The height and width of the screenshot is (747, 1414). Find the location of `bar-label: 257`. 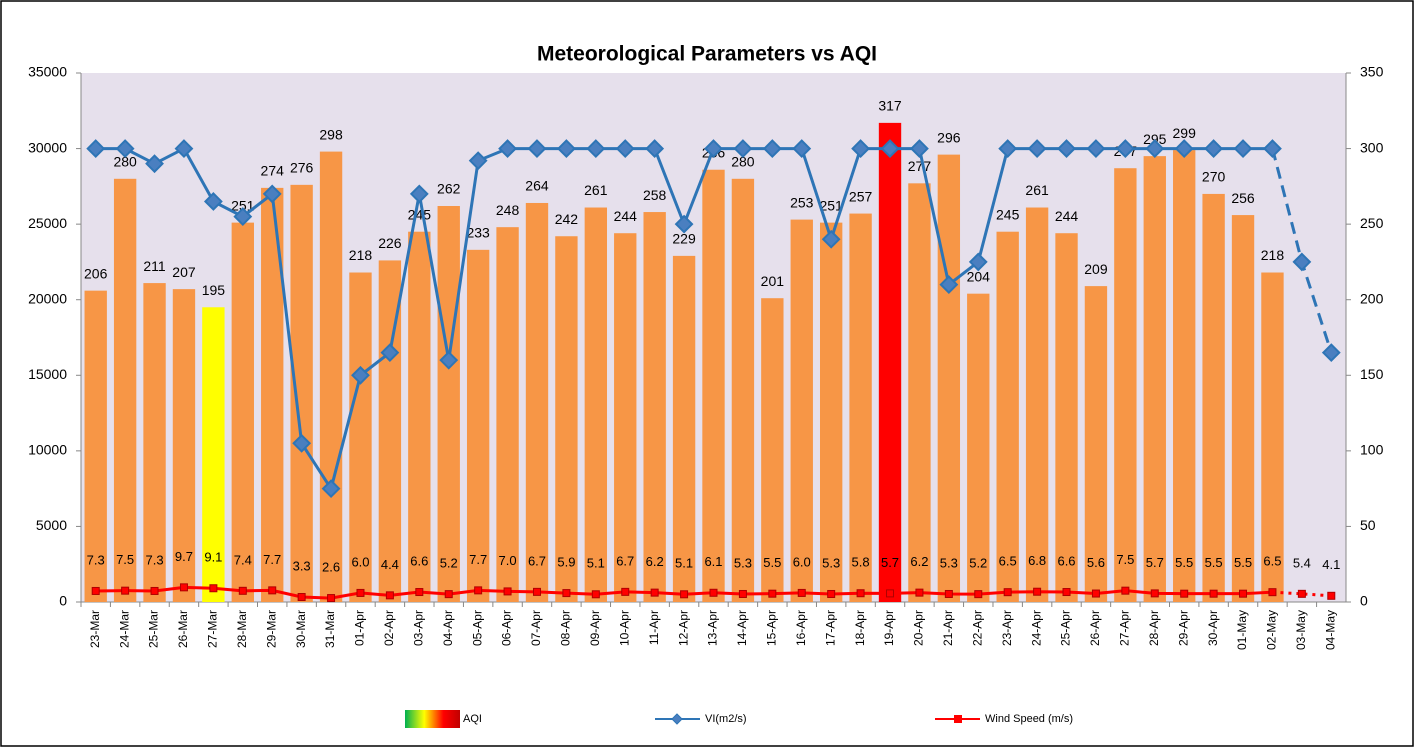

bar-label: 257 is located at coordinates (861, 196).